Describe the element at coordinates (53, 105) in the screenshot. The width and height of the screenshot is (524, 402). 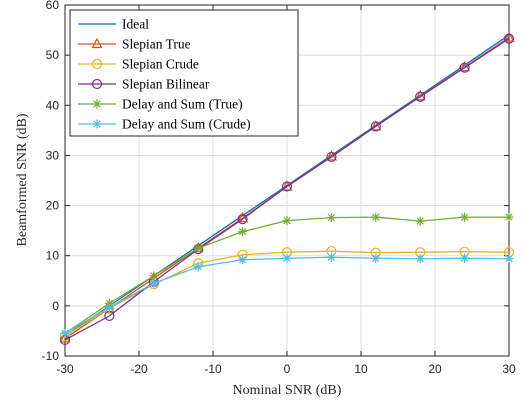
I see `y-tick-label: 40` at that location.